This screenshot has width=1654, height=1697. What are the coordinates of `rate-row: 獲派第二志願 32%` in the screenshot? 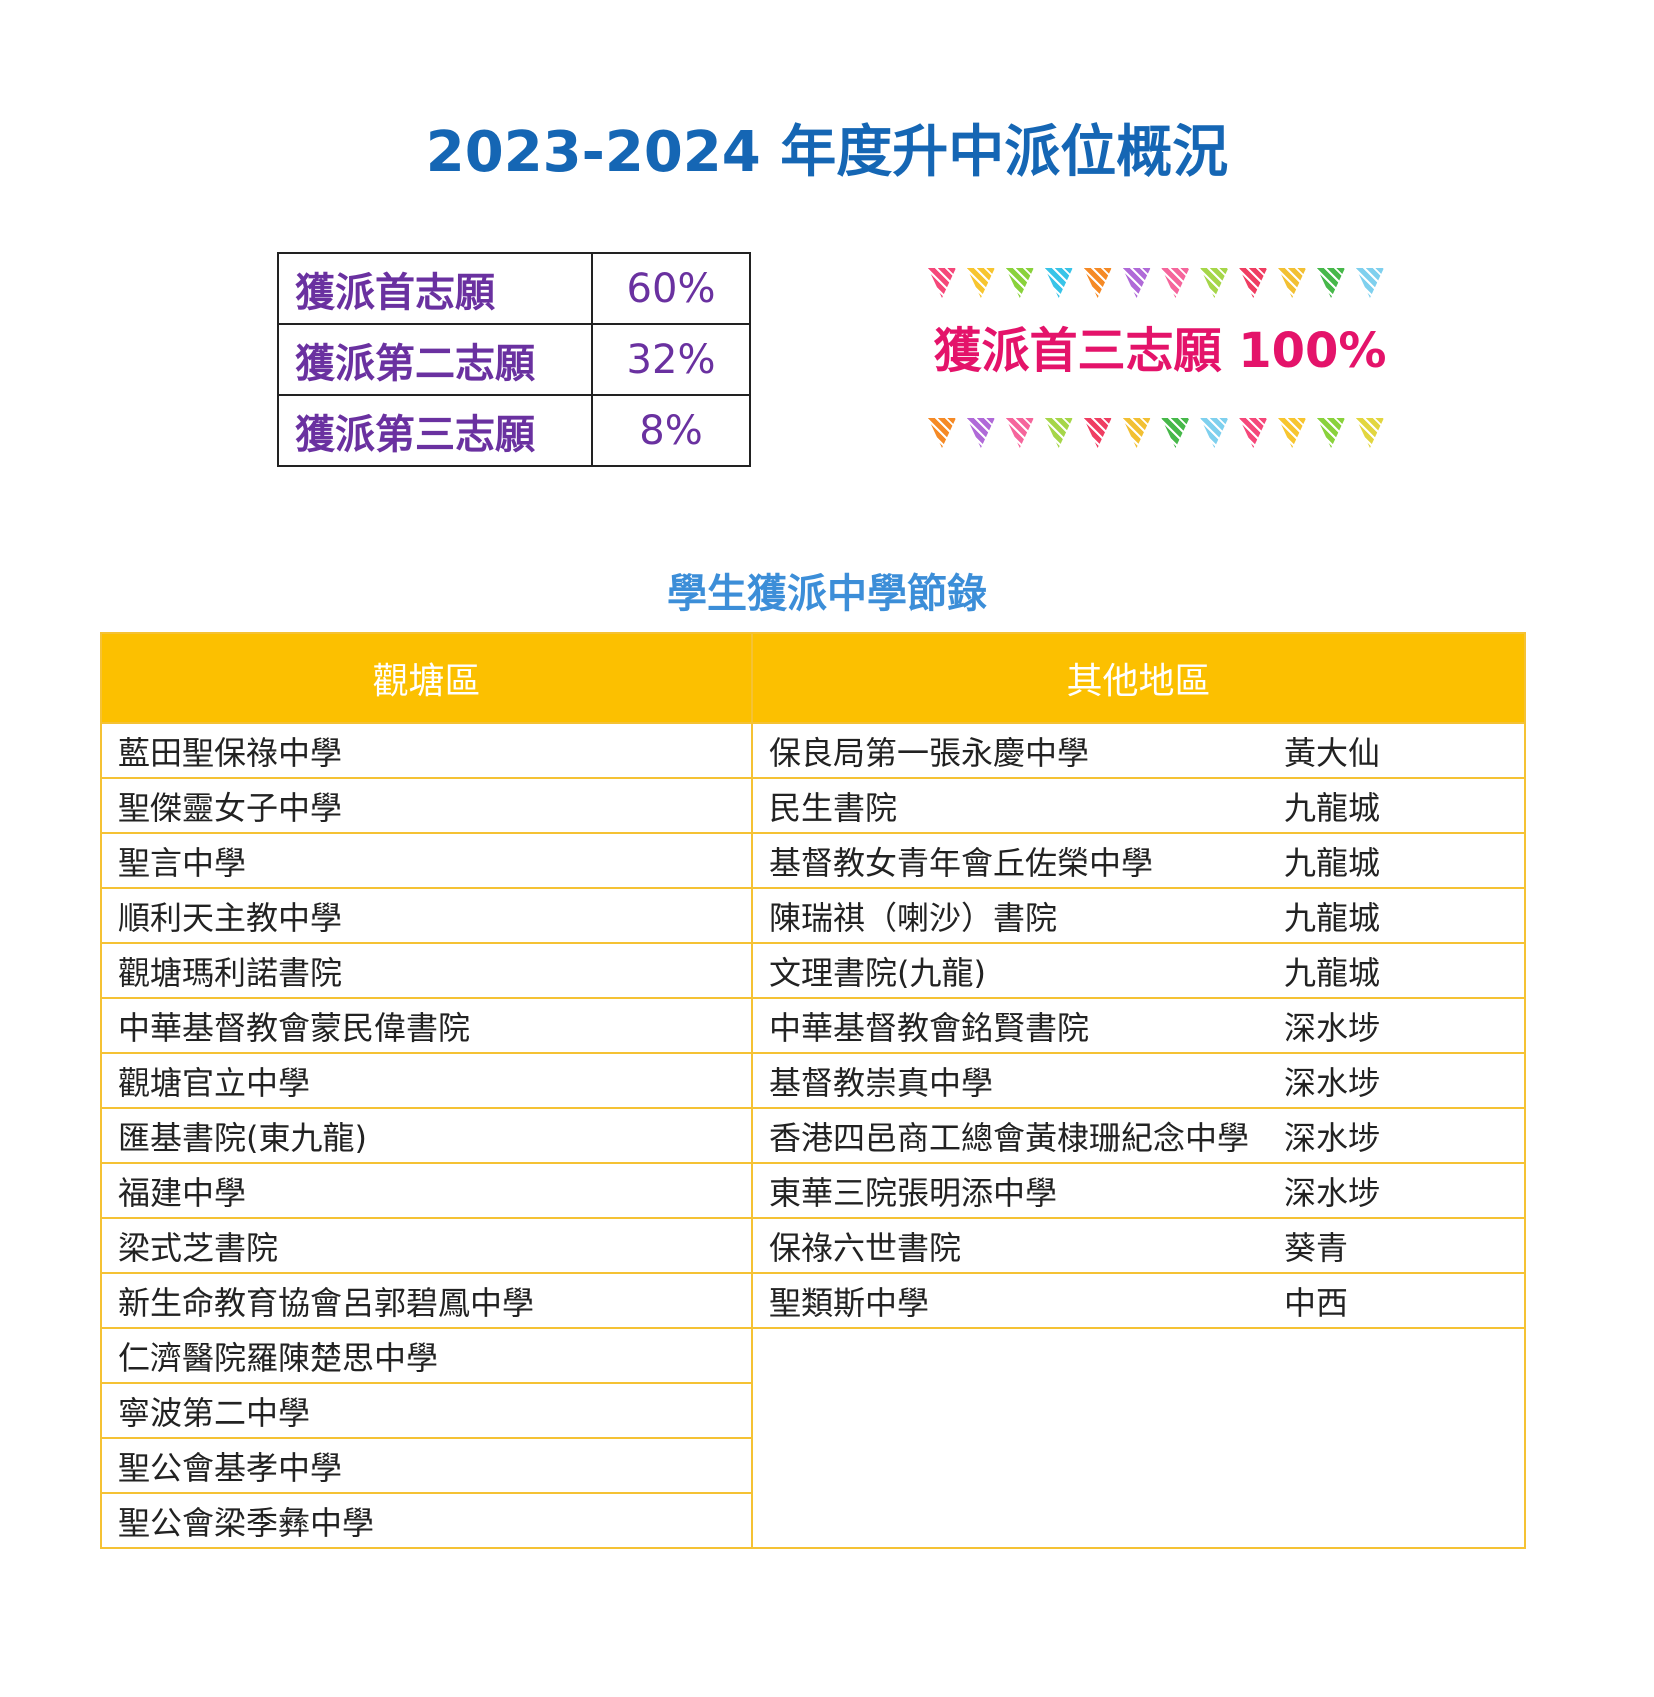 It's located at (514, 359).